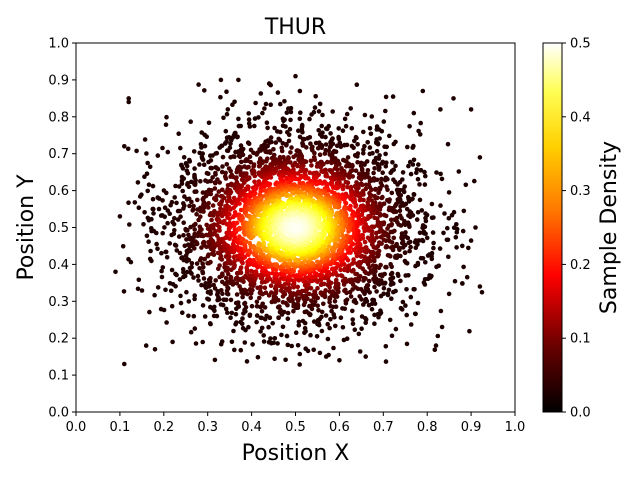 This screenshot has width=640, height=480. What do you see at coordinates (251, 427) in the screenshot?
I see `x-tick-label: 0.4` at bounding box center [251, 427].